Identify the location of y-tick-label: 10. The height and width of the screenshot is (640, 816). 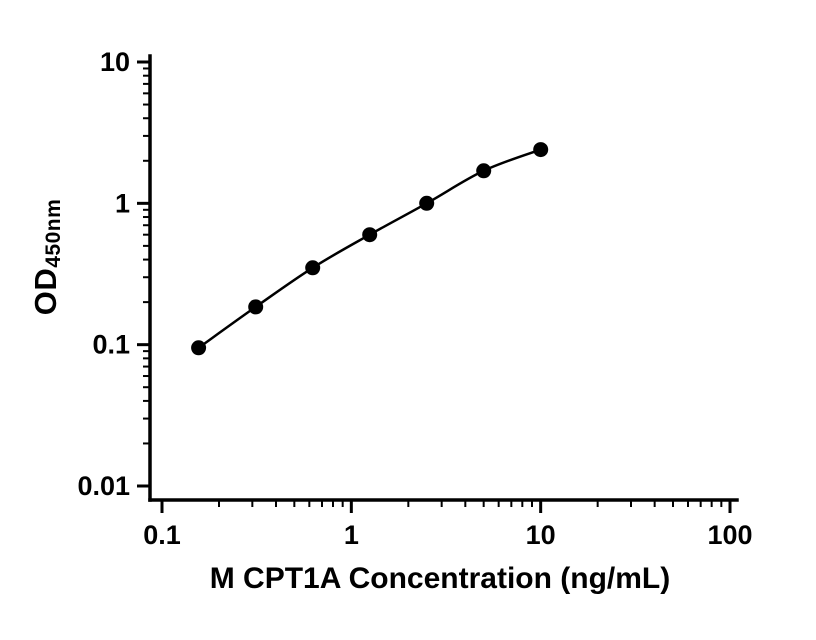
(115, 62).